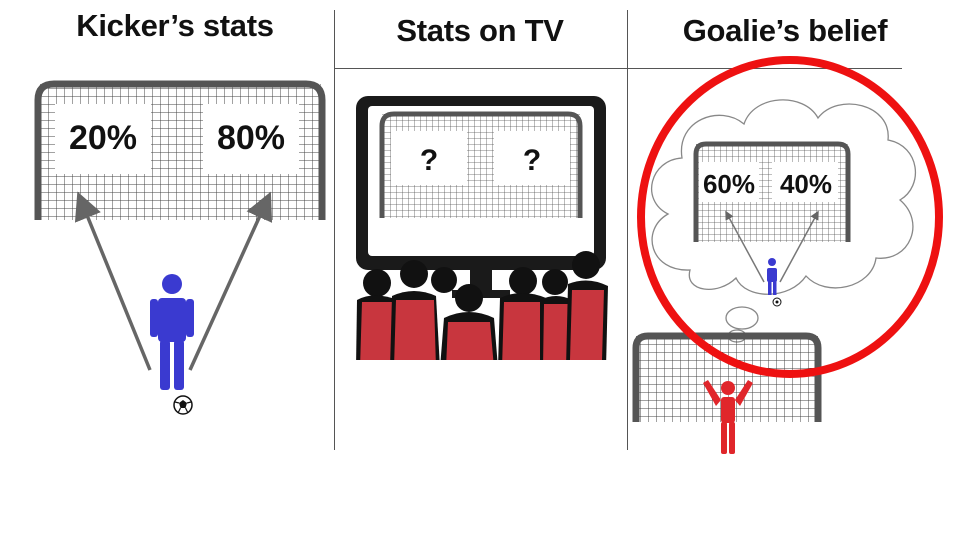 Image resolution: width=960 pixels, height=540 pixels. Describe the element at coordinates (785, 30) in the screenshot. I see `panel-title-goalie-belief: Goalie’s belief` at that location.